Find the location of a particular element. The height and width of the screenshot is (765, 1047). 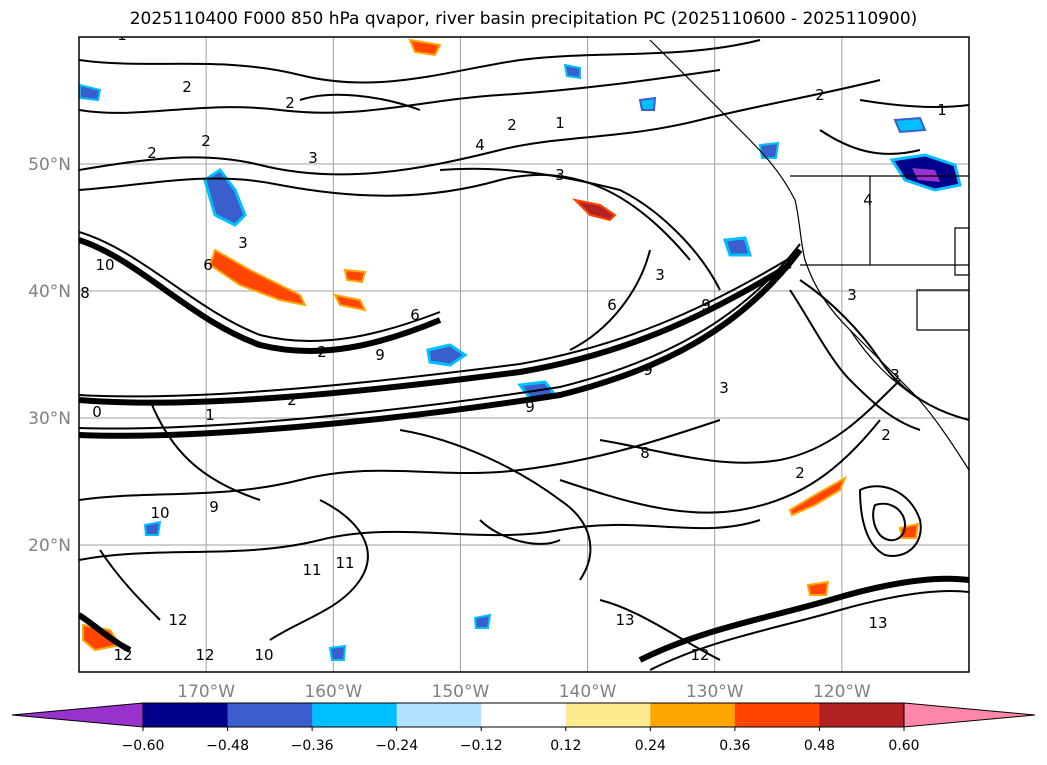

longitude-label: 120°W is located at coordinates (842, 692).